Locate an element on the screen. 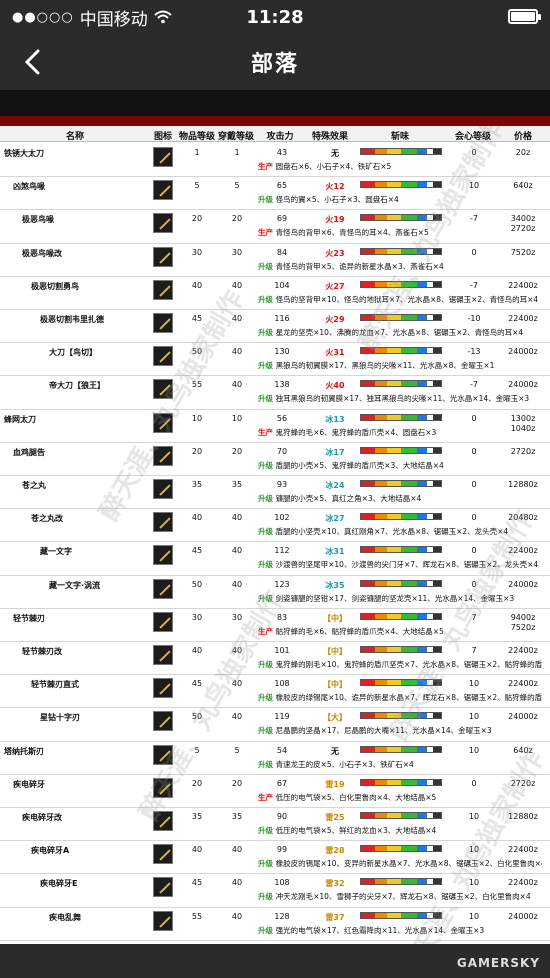 This screenshot has width=550, height=978. header-icon: 图标 is located at coordinates (162, 137).